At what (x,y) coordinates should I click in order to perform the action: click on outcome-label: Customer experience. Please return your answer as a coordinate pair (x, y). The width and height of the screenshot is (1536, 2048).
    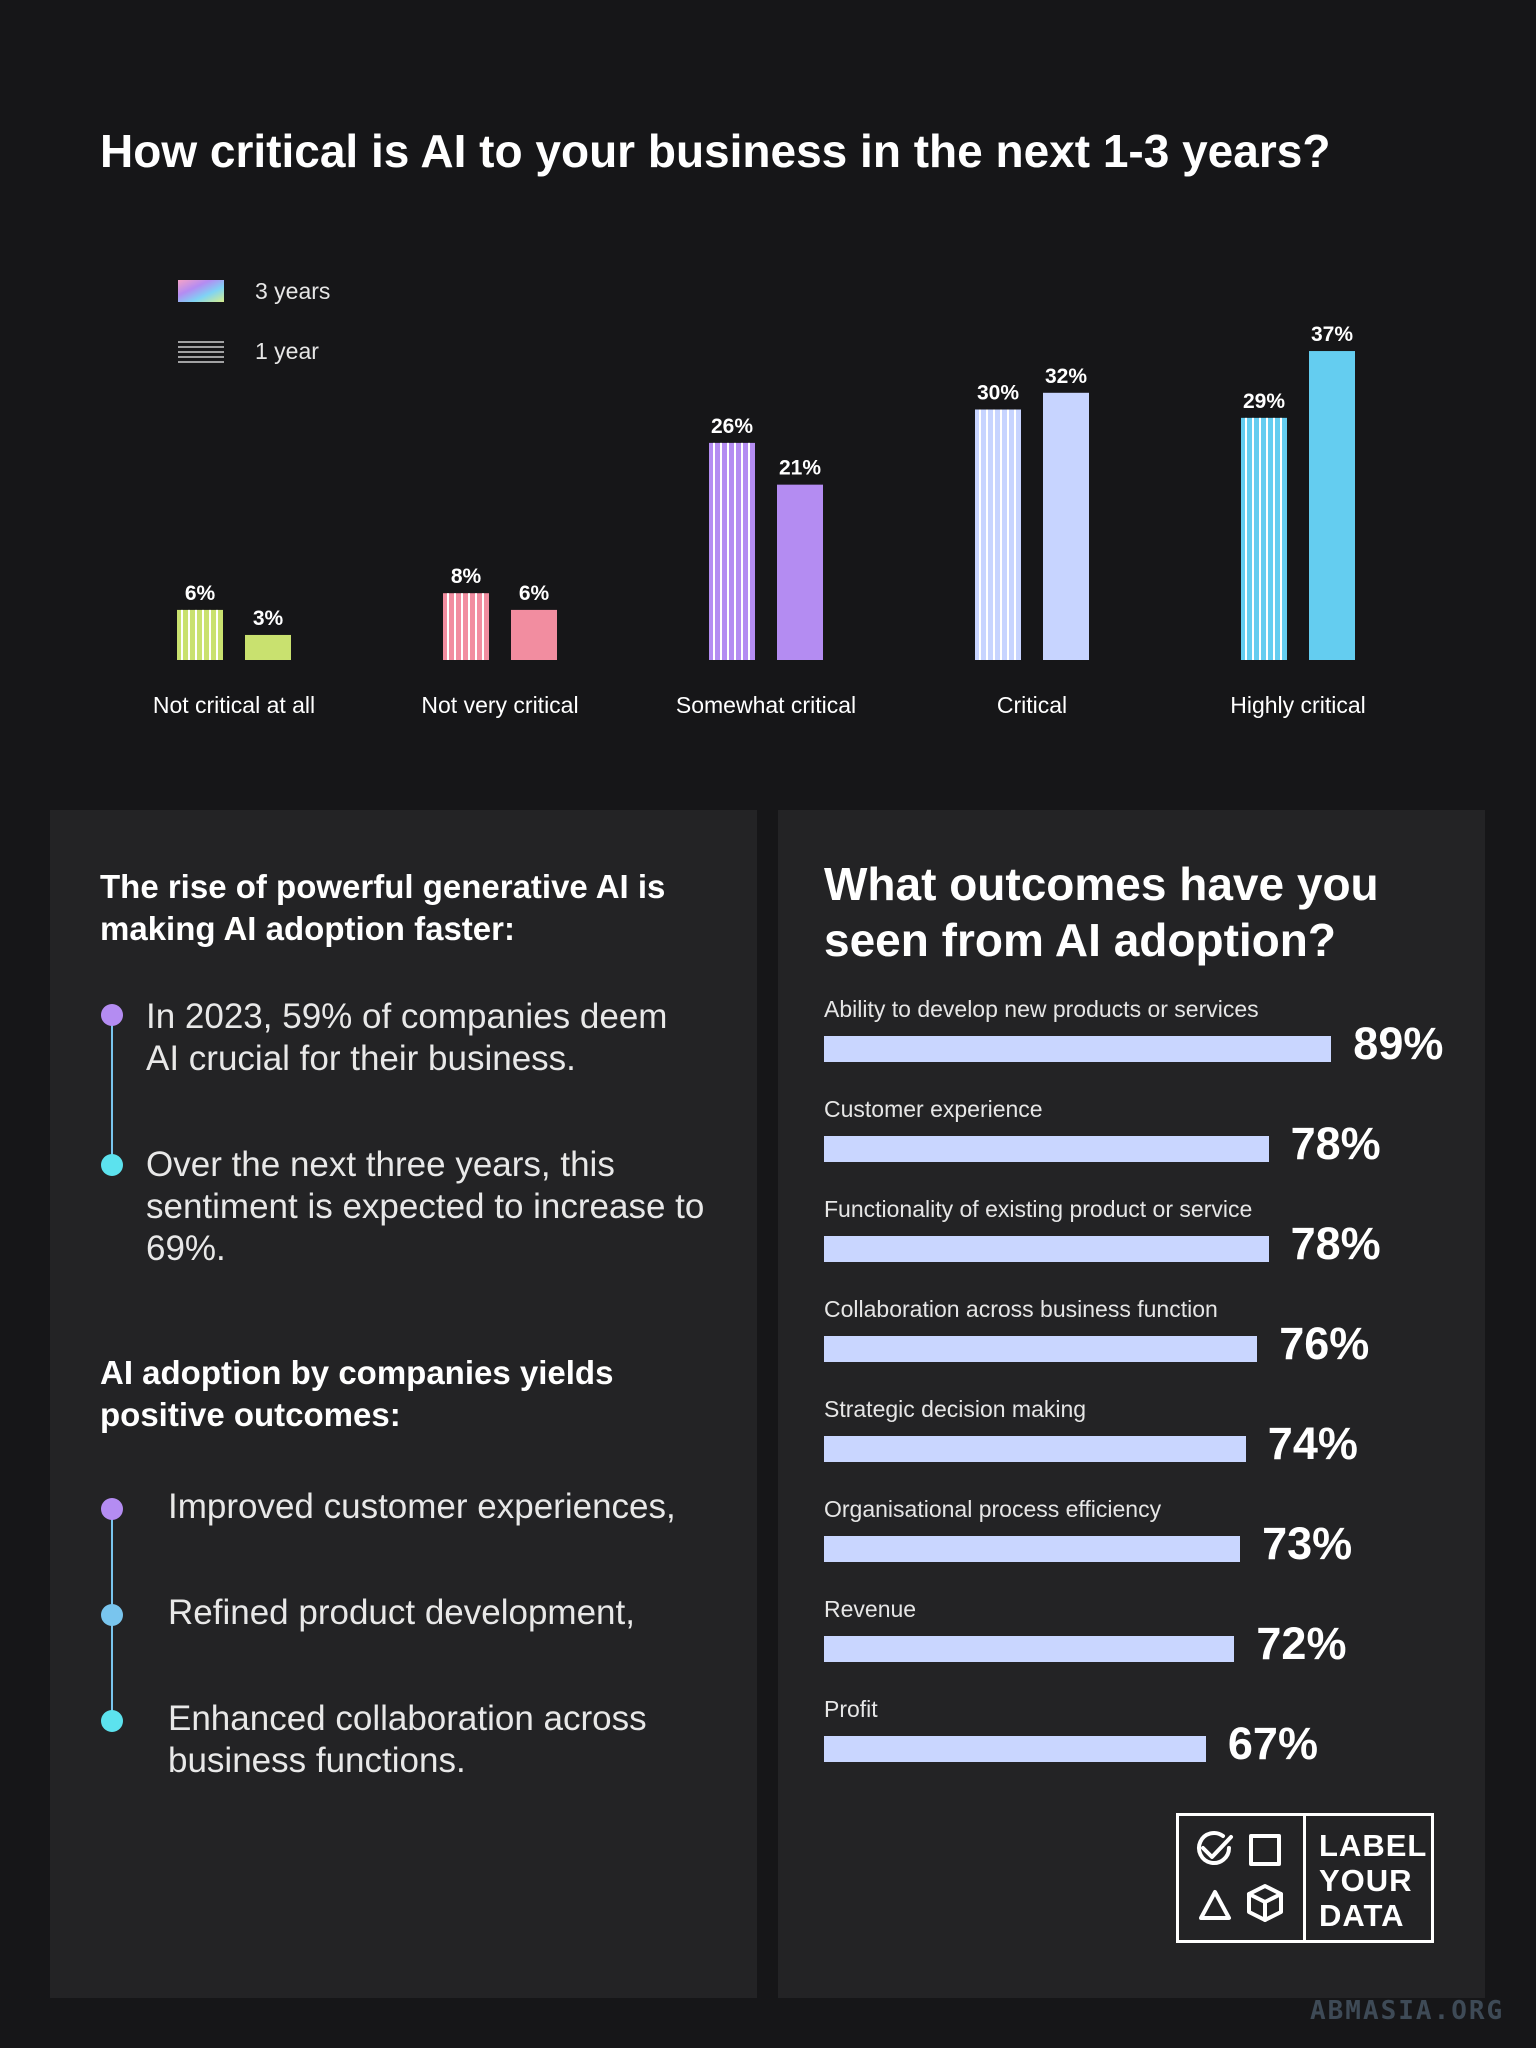
    Looking at the image, I should click on (933, 1109).